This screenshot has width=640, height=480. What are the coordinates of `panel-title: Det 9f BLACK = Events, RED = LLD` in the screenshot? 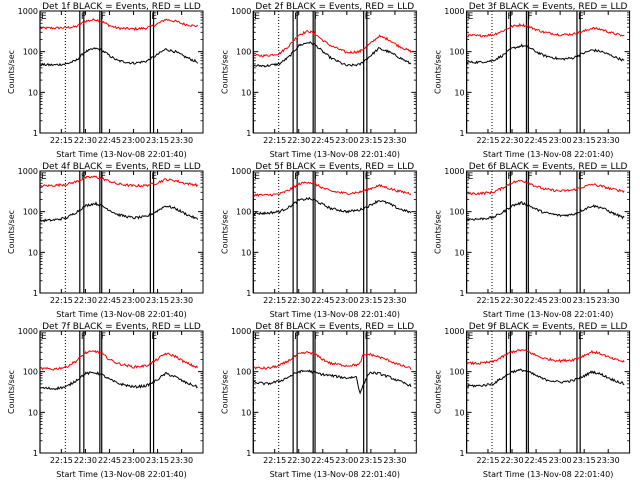 It's located at (548, 327).